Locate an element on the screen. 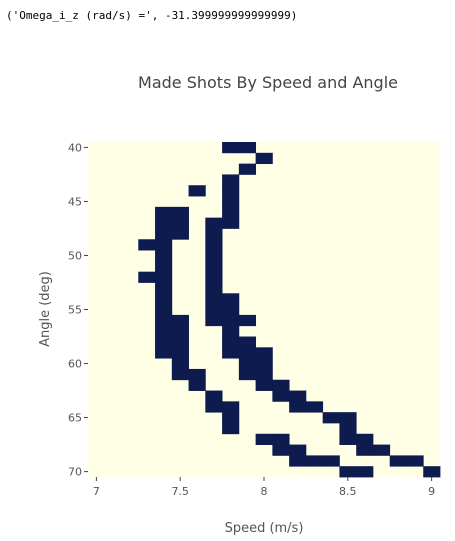 This screenshot has width=455, height=541. y-tick-label: 65 is located at coordinates (75, 418).